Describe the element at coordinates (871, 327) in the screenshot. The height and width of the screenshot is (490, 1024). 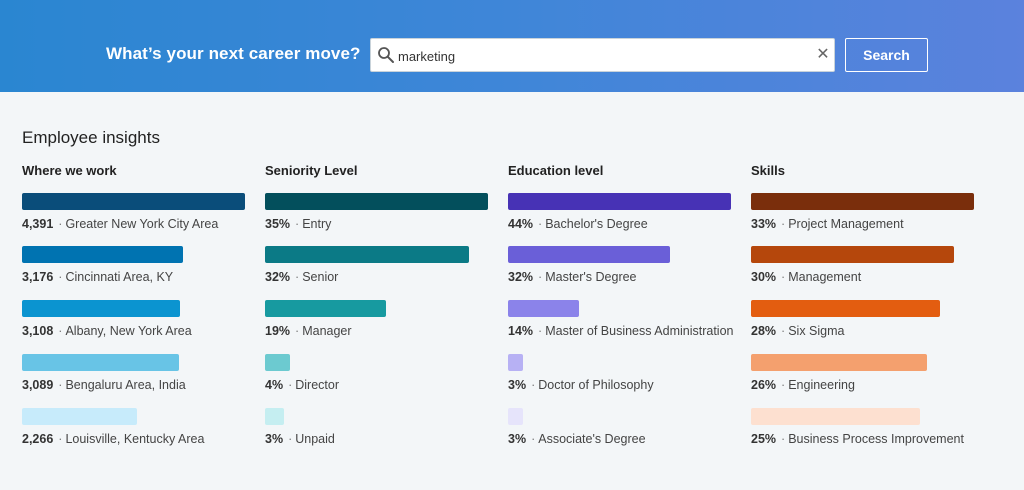
I see `insight-item: 28% · Six Sigma` at that location.